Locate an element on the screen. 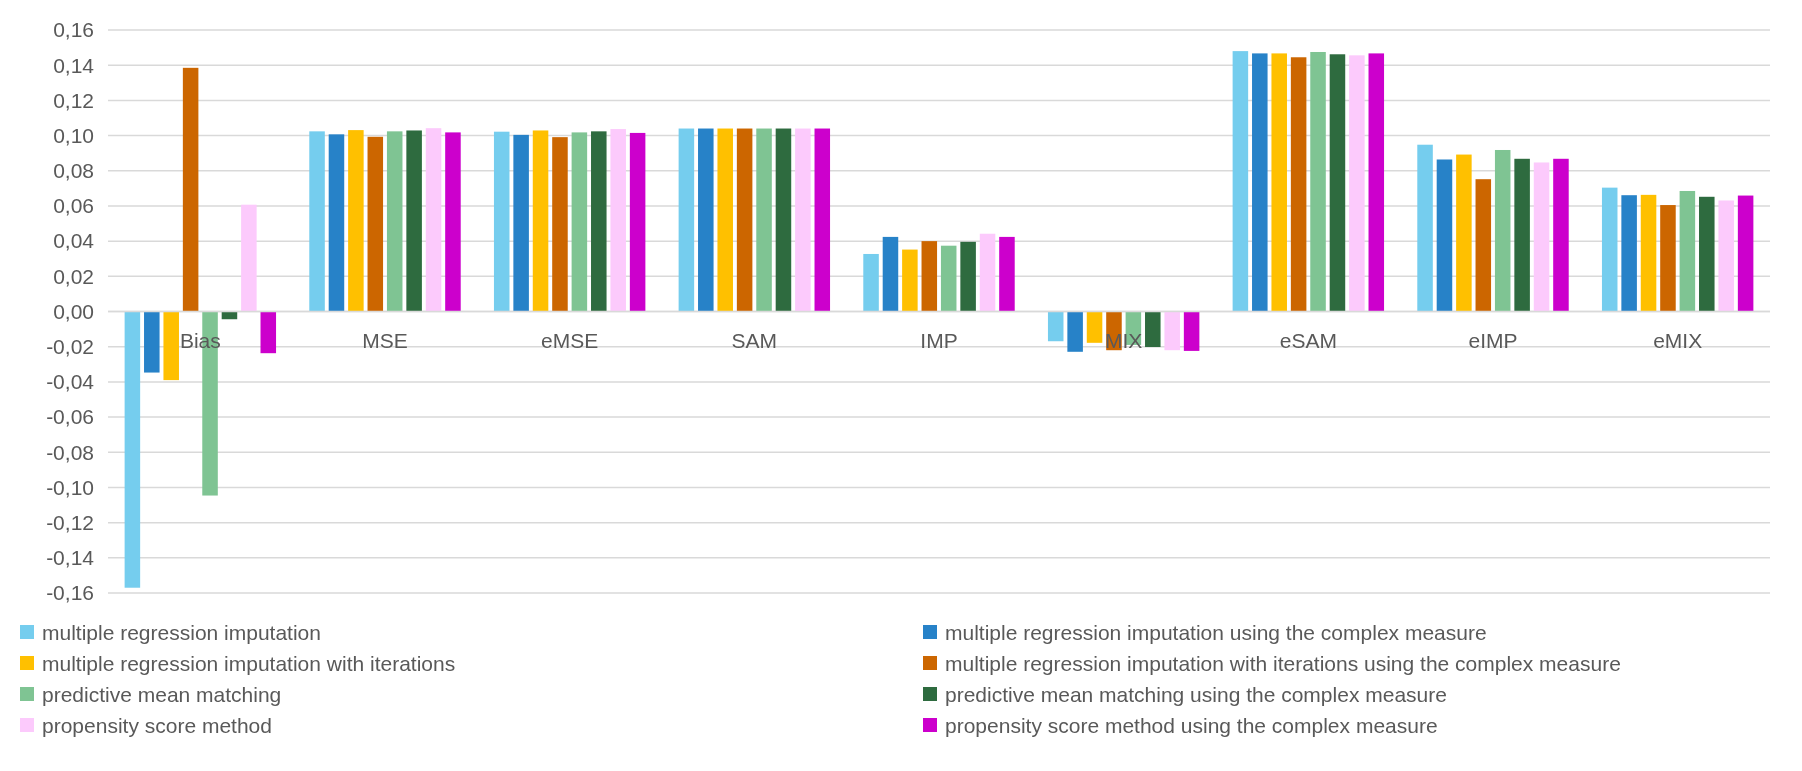  legend-label: propensity score method using the complex measure is located at coordinates (1191, 726).